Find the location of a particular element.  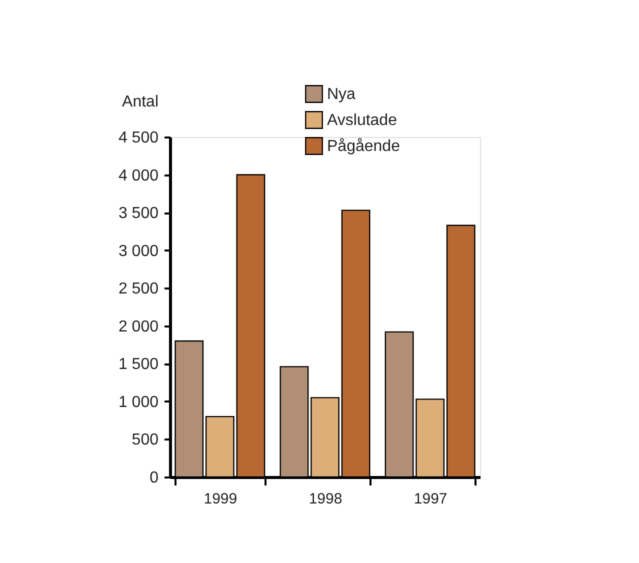

y-tick-label: 1 500 is located at coordinates (138, 365).